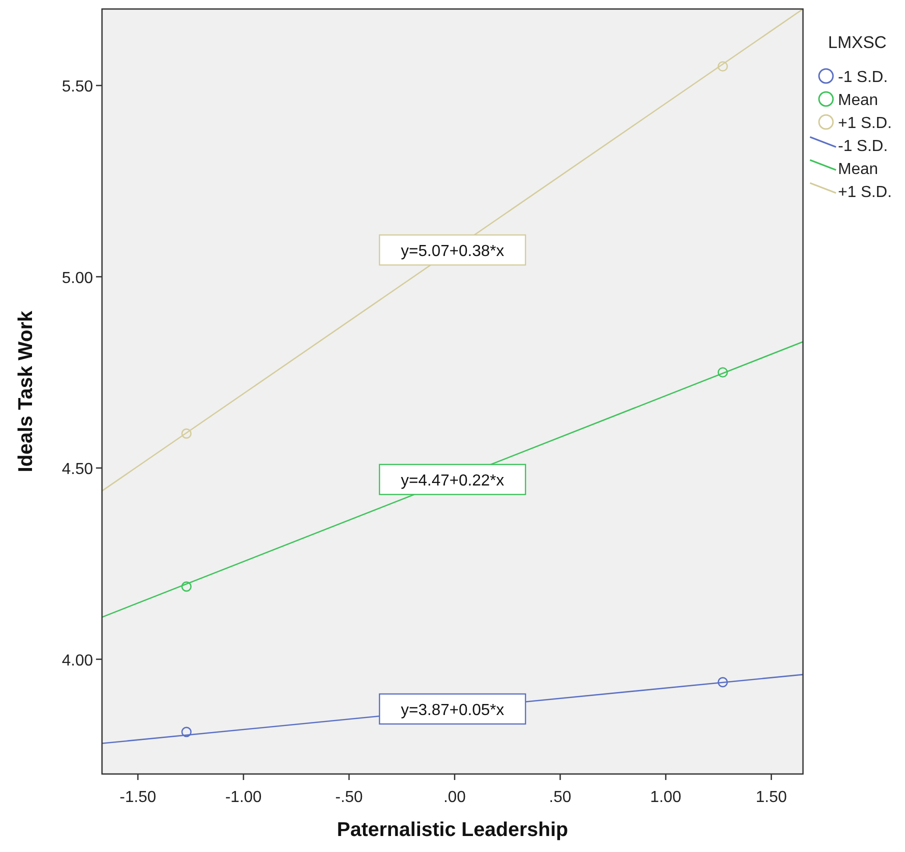 This screenshot has width=905, height=852. I want to click on x-tick-label: -1.50, so click(138, 797).